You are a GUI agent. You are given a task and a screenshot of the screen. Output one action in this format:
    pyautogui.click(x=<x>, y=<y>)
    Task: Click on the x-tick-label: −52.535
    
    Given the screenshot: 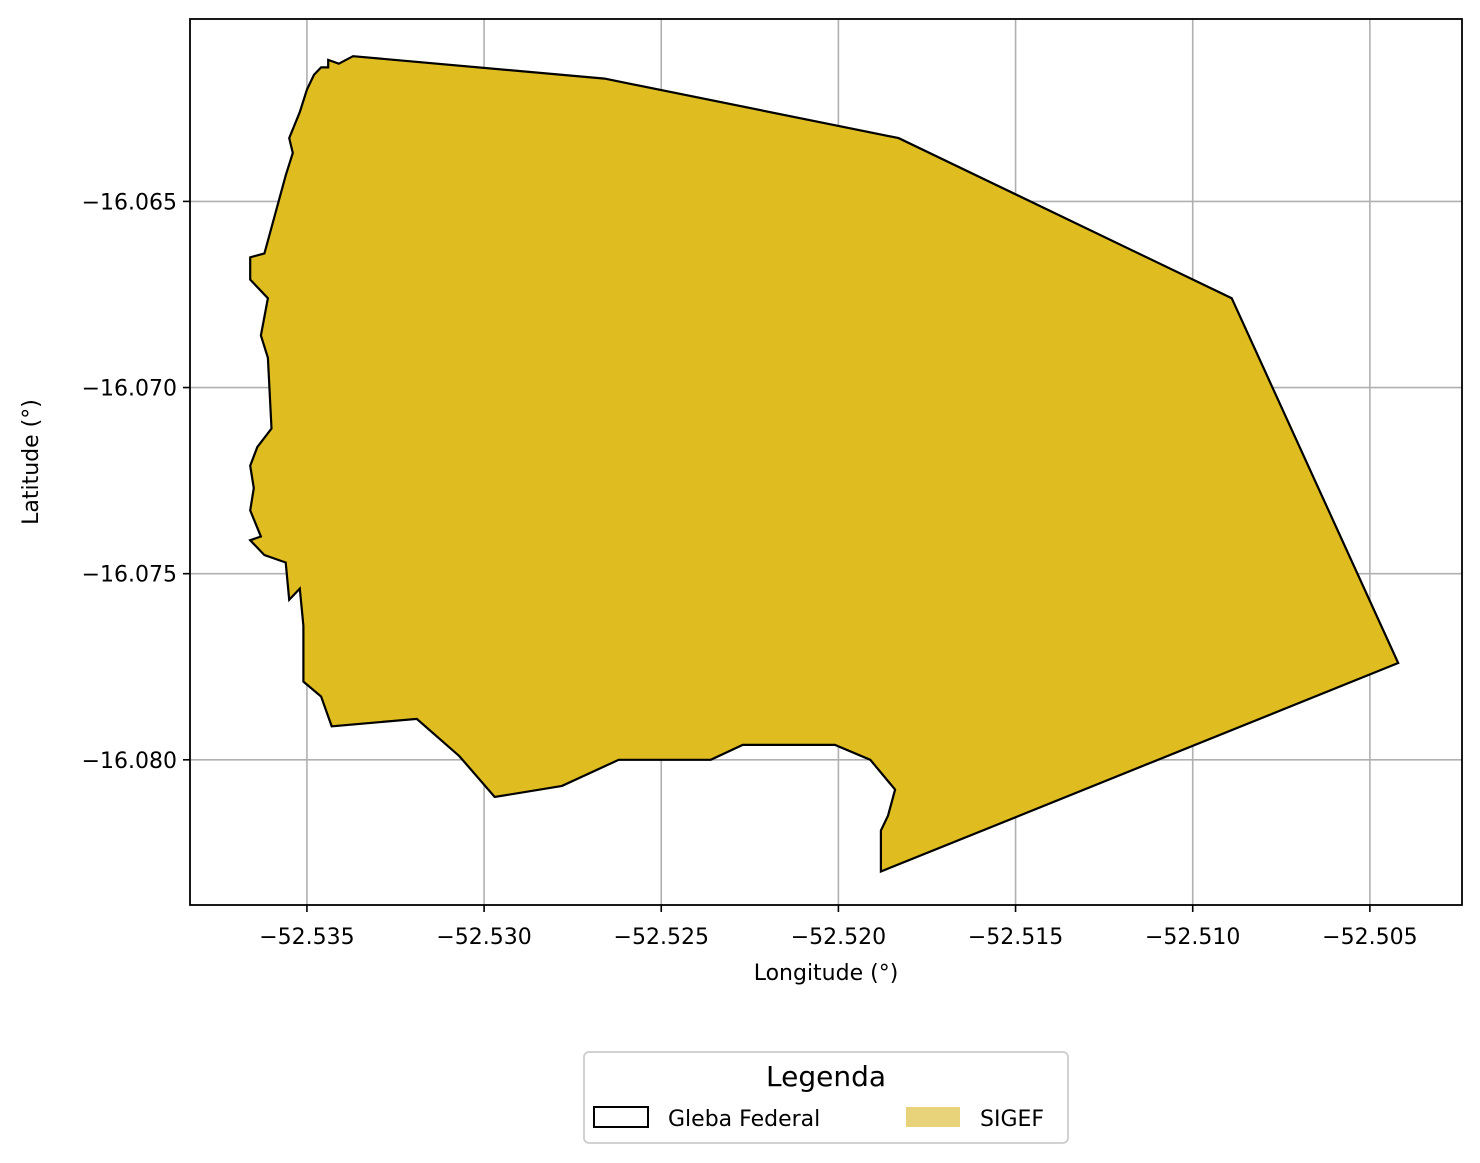 What is the action you would take?
    pyautogui.click(x=306, y=937)
    